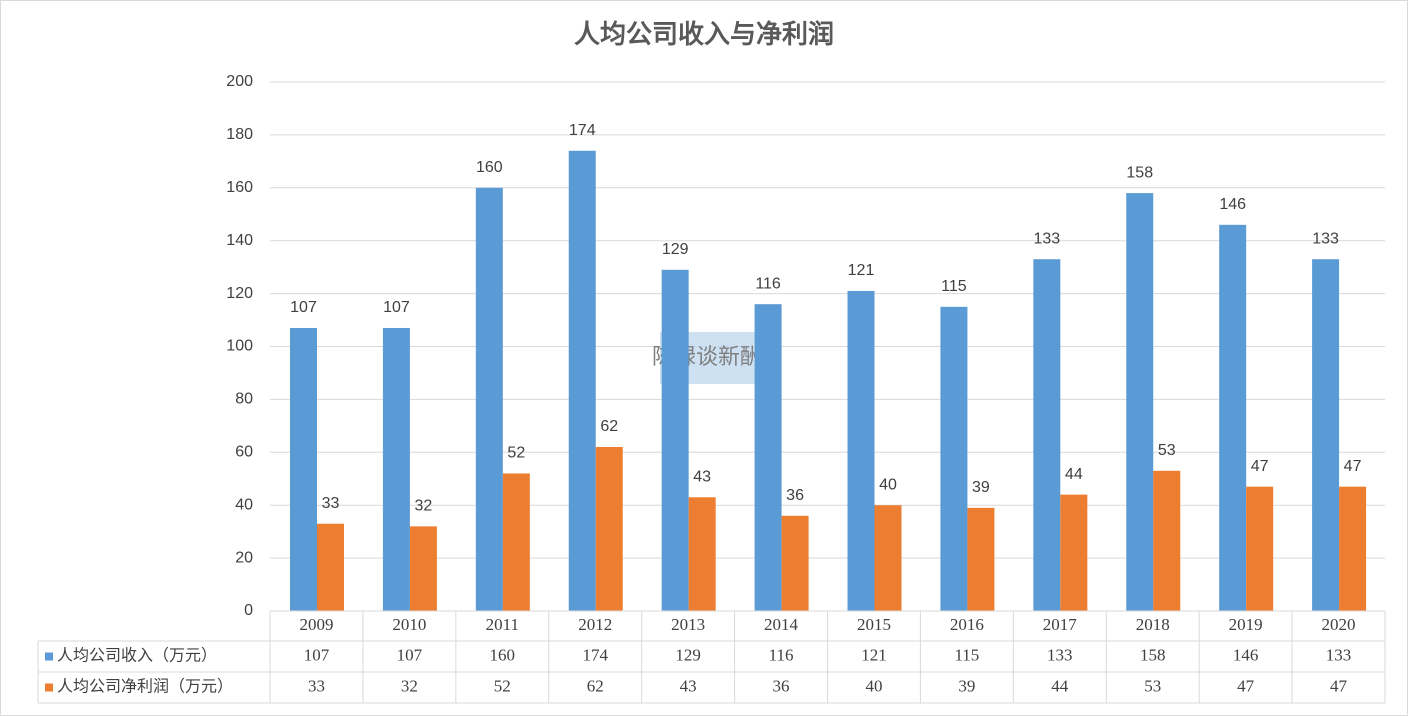 The image size is (1408, 716). Describe the element at coordinates (888, 484) in the screenshot. I see `data-label: 40` at that location.